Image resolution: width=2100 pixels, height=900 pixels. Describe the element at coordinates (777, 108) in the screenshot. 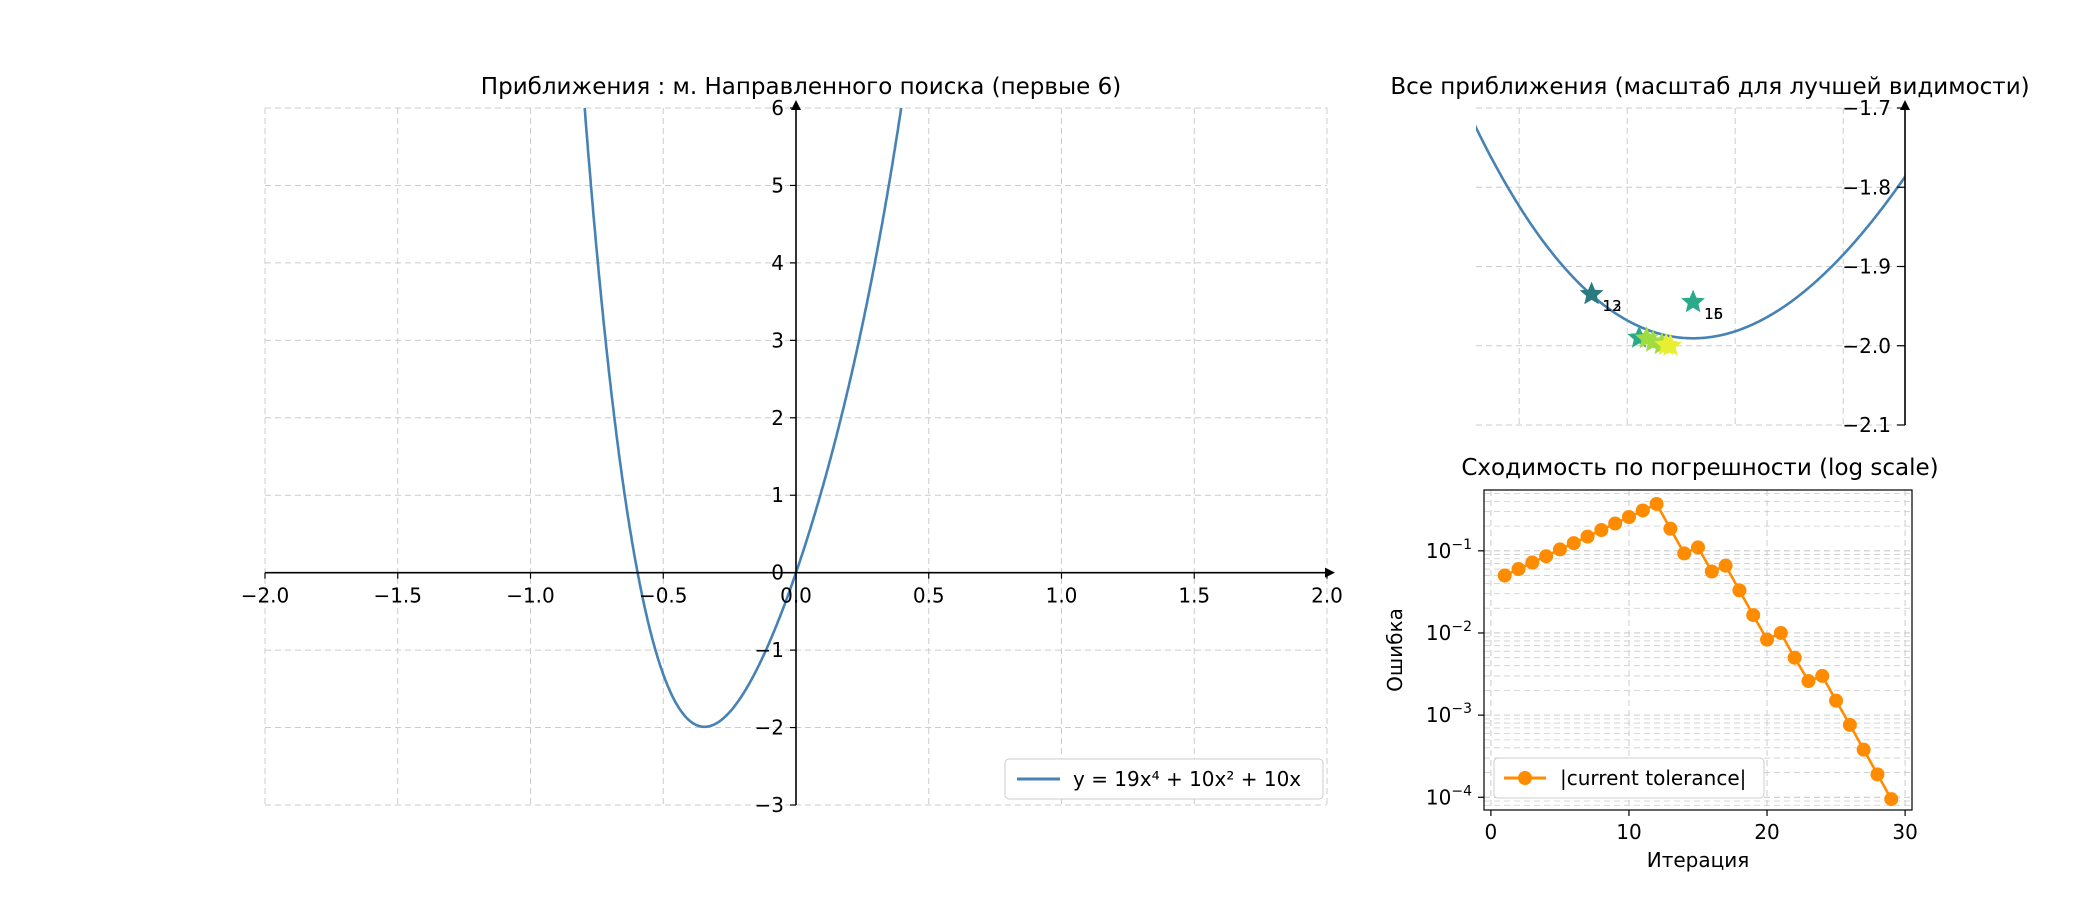

I see `y-tick-label: 6` at that location.